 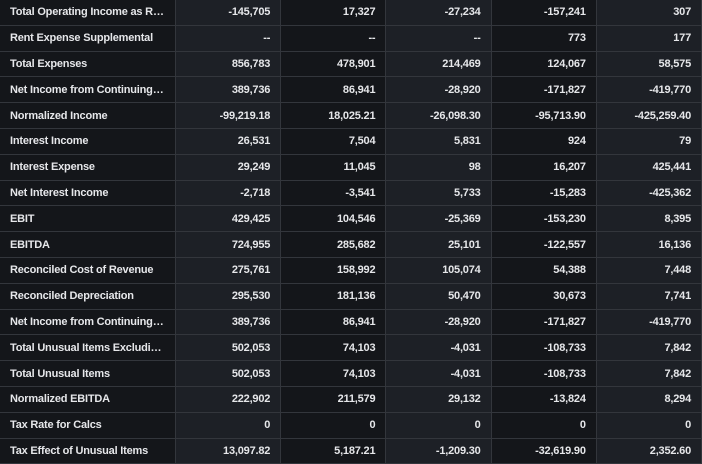 What do you see at coordinates (228, 244) in the screenshot?
I see `cell-value: 724,955` at bounding box center [228, 244].